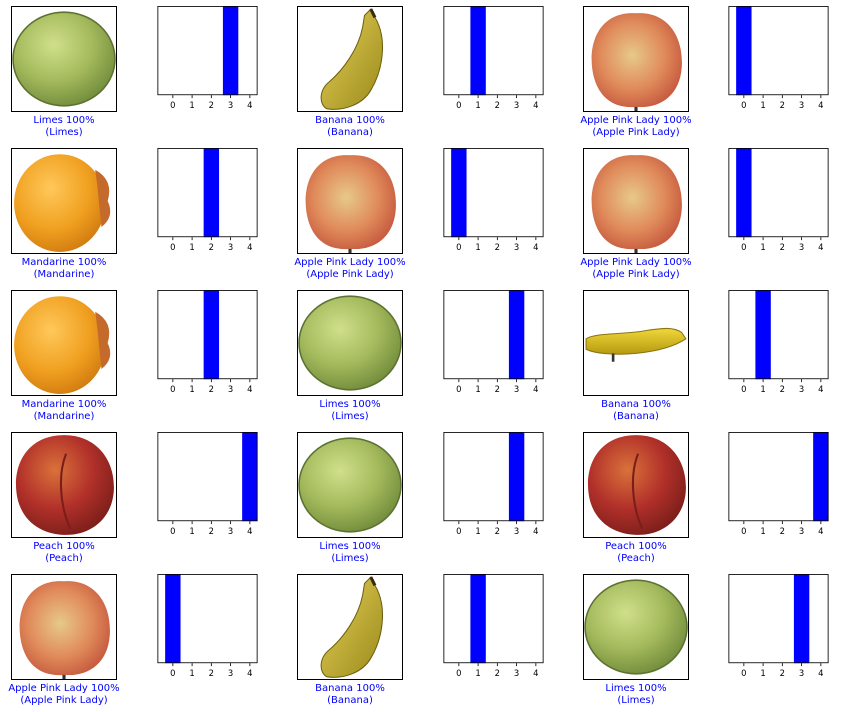 The width and height of the screenshot is (844, 712). I want to click on predicted-label: Mandarine, so click(48, 262).